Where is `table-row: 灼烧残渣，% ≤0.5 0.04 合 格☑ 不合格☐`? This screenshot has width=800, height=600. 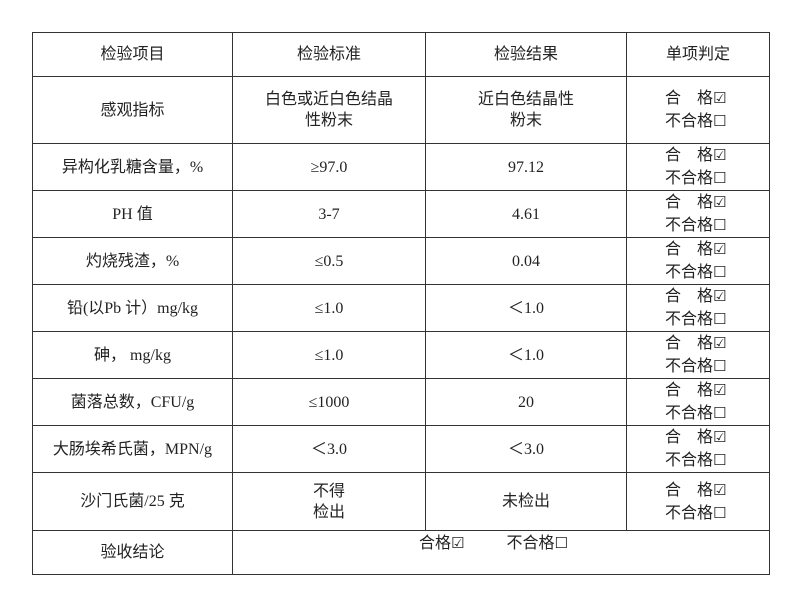
table-row: 灼烧残渣，% ≤0.5 0.04 合 格☑ 不合格☐ is located at coordinates (401, 261).